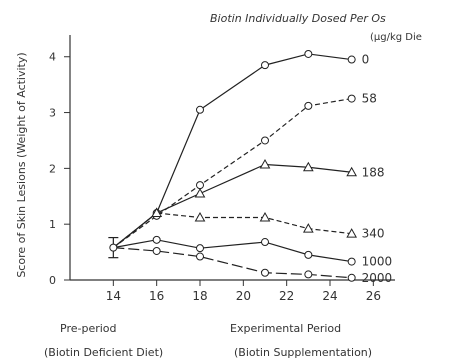 The width and height of the screenshot is (459, 363). I want to click on series-label-2000: 2000, so click(377, 278).